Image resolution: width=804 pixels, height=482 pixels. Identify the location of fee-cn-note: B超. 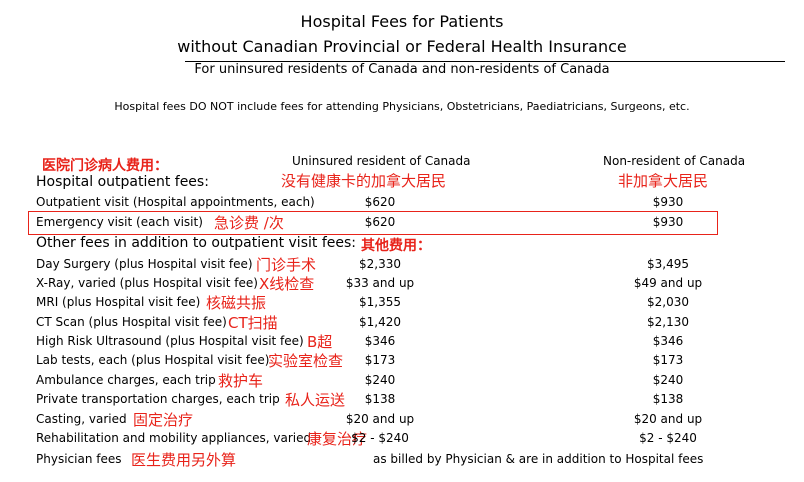
(320, 342).